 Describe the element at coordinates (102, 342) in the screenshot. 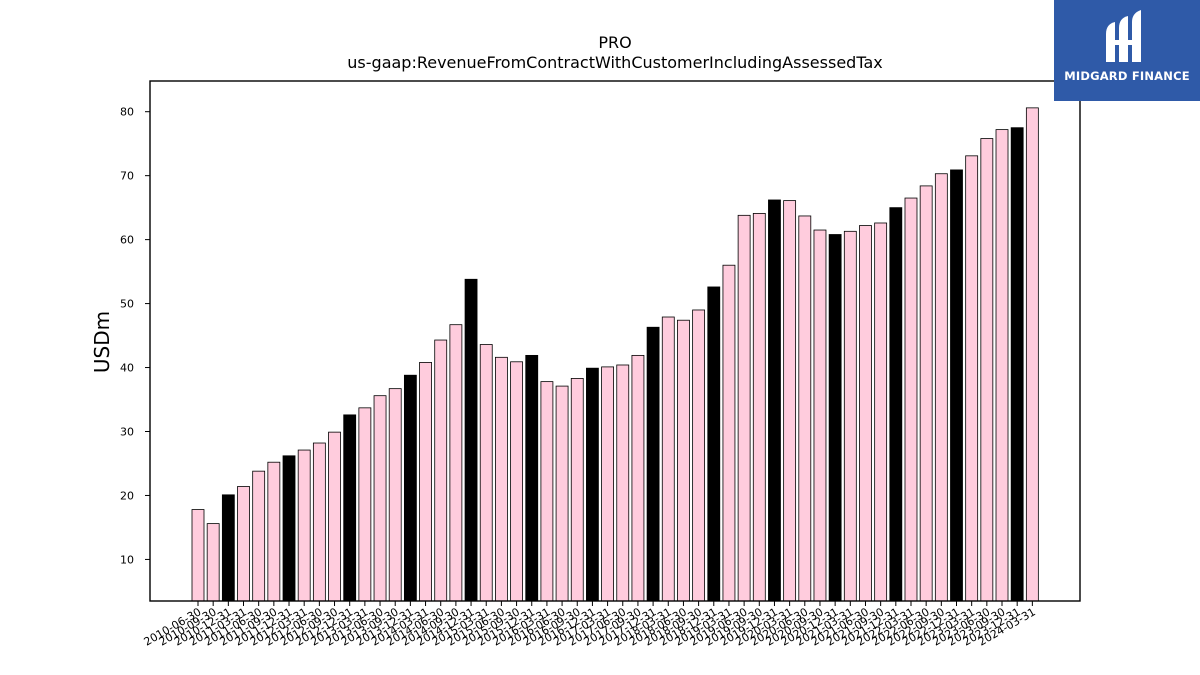

I see `y-axis-label: USDm` at that location.